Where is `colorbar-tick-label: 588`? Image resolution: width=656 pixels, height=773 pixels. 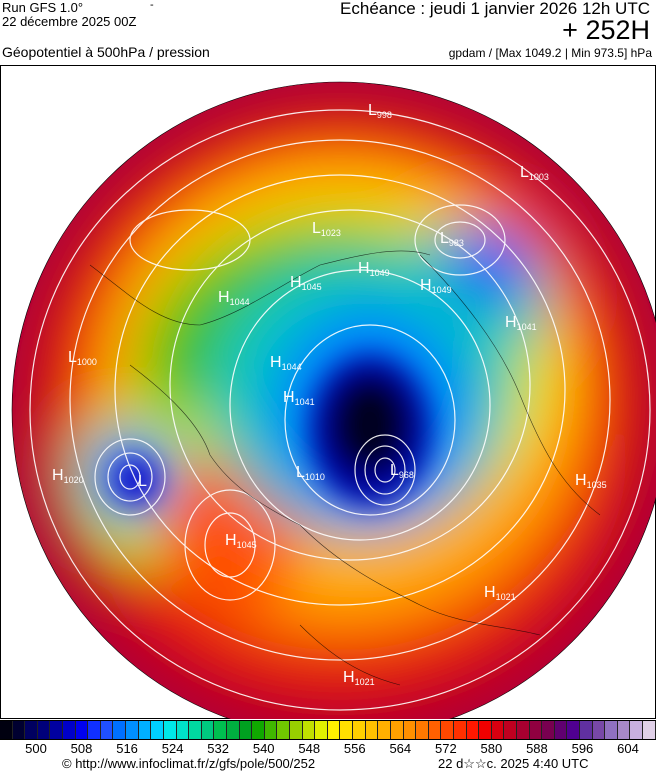
colorbar-tick-label: 588 is located at coordinates (537, 748).